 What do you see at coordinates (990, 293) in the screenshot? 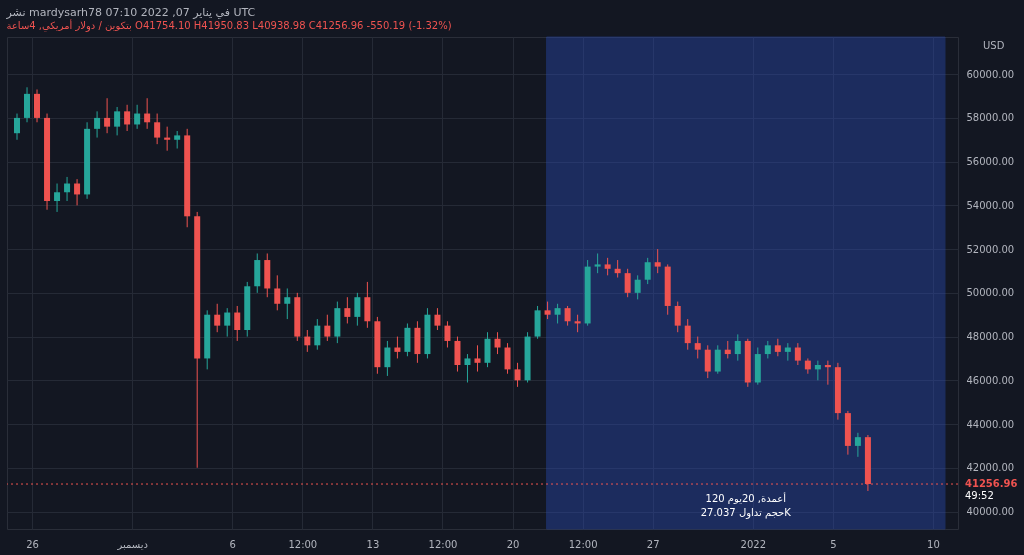
I see `y-tick-label: 50000.00` at bounding box center [990, 293].